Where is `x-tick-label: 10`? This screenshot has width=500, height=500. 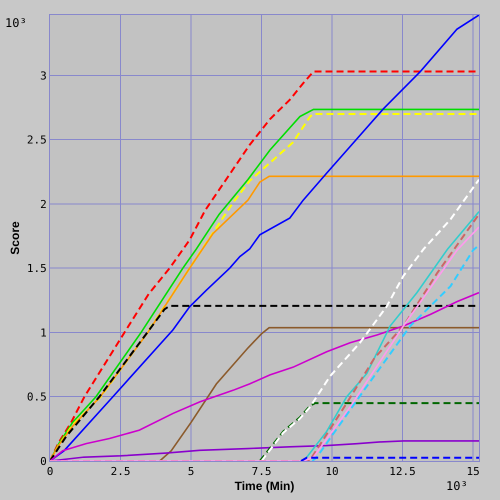 x-tick-label: 10 is located at coordinates (332, 471).